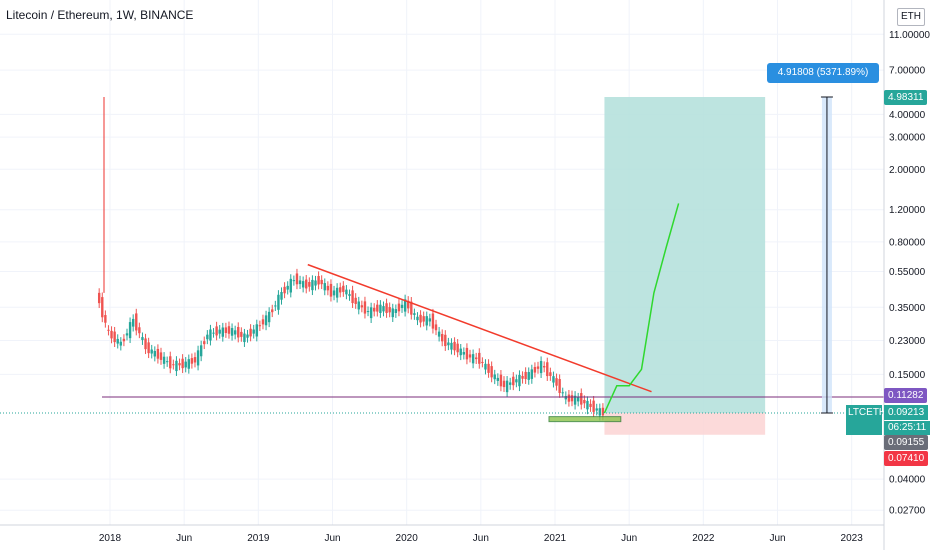 The height and width of the screenshot is (550, 932). Describe the element at coordinates (907, 341) in the screenshot. I see `price-tick-label: 0.23000` at that location.